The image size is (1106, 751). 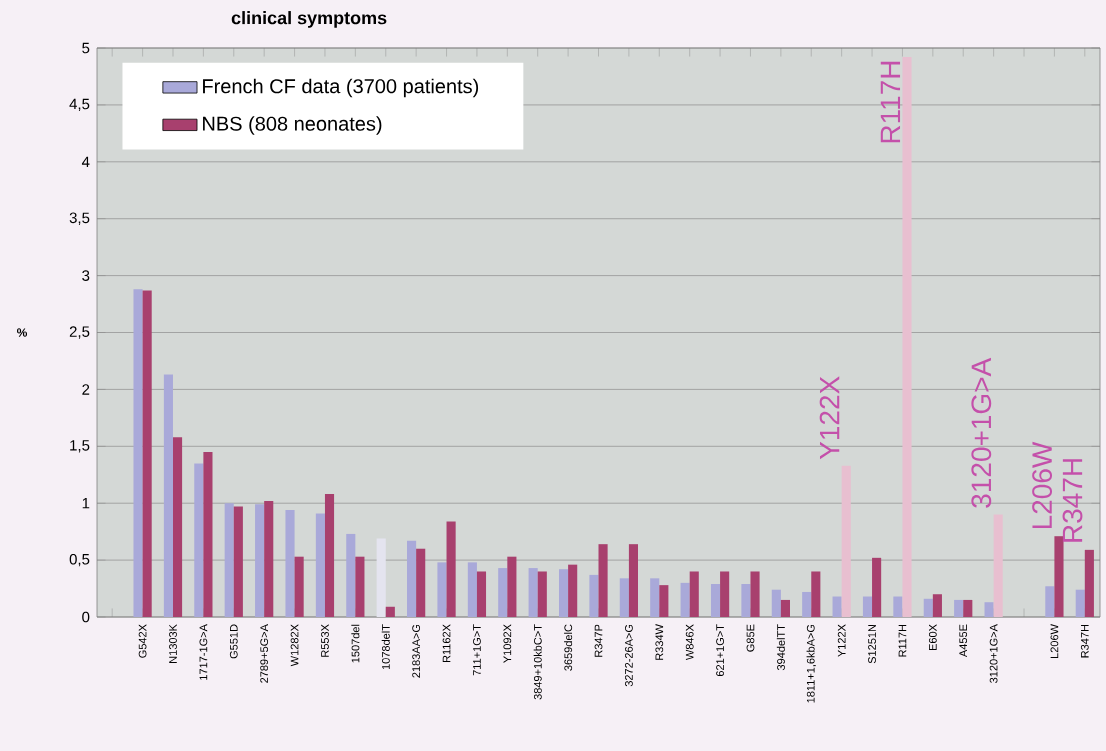 What do you see at coordinates (932, 637) in the screenshot?
I see `x-tick-label: E60X` at bounding box center [932, 637].